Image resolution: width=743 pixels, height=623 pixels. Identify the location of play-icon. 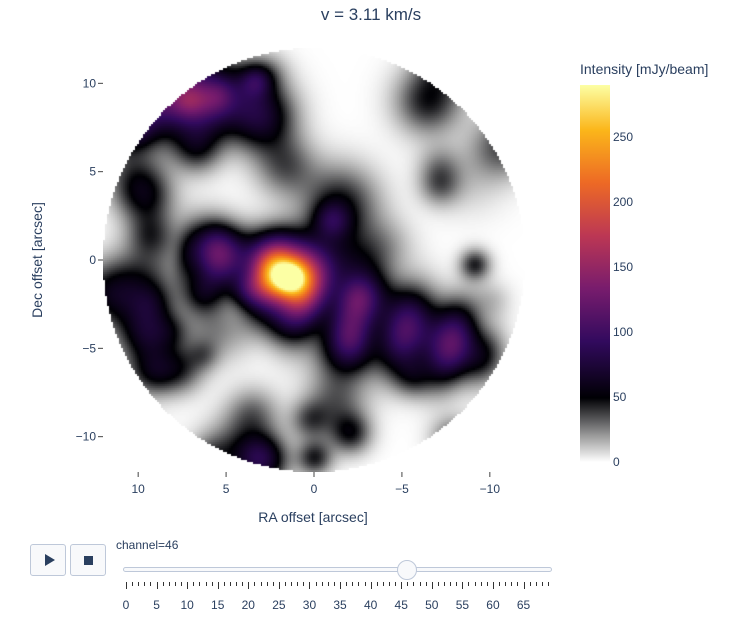
(49, 560).